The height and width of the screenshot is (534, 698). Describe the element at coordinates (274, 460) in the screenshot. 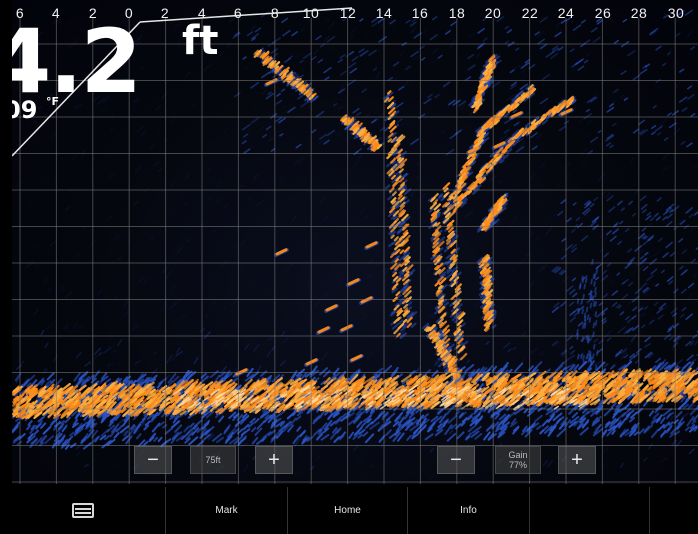

I see `range-increase-button: +` at that location.